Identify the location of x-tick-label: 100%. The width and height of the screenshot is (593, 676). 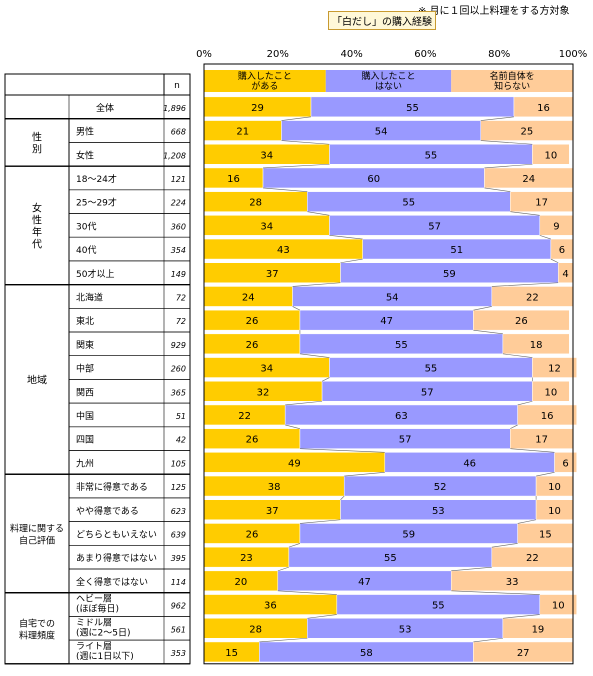
(573, 54).